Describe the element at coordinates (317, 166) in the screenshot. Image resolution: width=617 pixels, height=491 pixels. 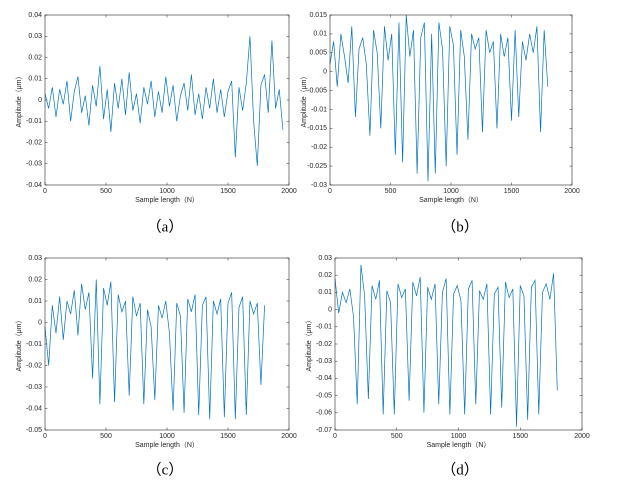
I see `y-tick-label: -0.025` at that location.